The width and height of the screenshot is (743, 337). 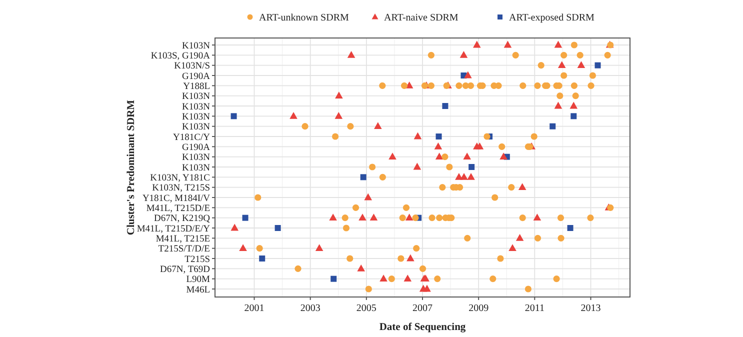 What do you see at coordinates (304, 18) in the screenshot?
I see `legend-label: ART-unknown SDRM` at bounding box center [304, 18].